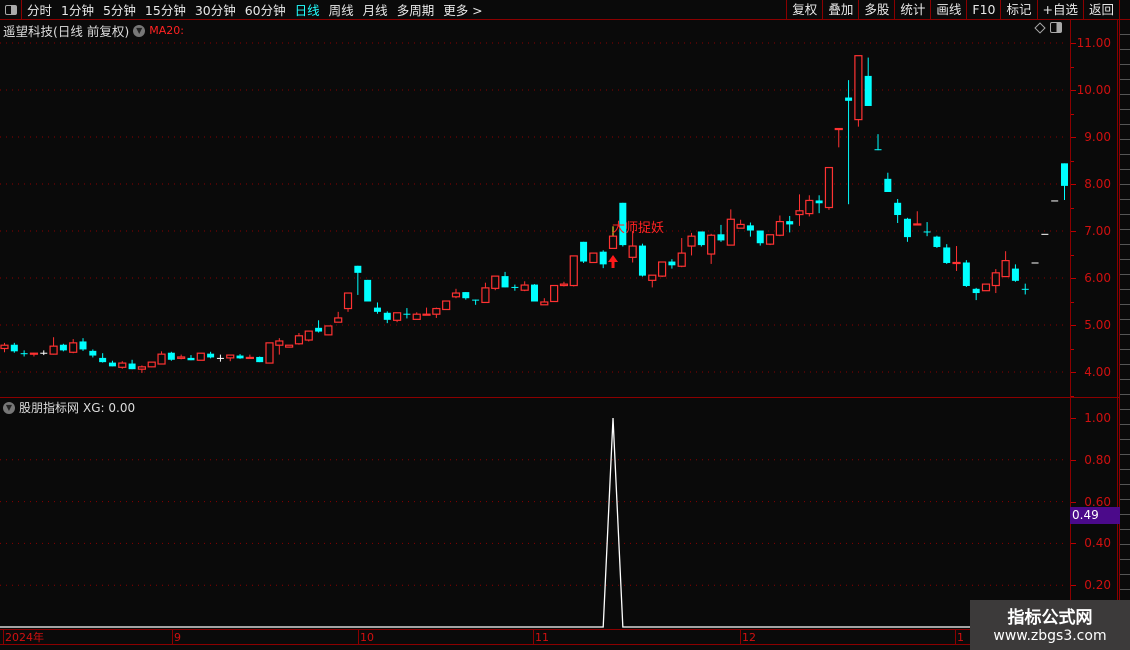 The height and width of the screenshot is (650, 1130). Describe the element at coordinates (49, 408) in the screenshot. I see `indicator-name: 股朋指标网` at that location.